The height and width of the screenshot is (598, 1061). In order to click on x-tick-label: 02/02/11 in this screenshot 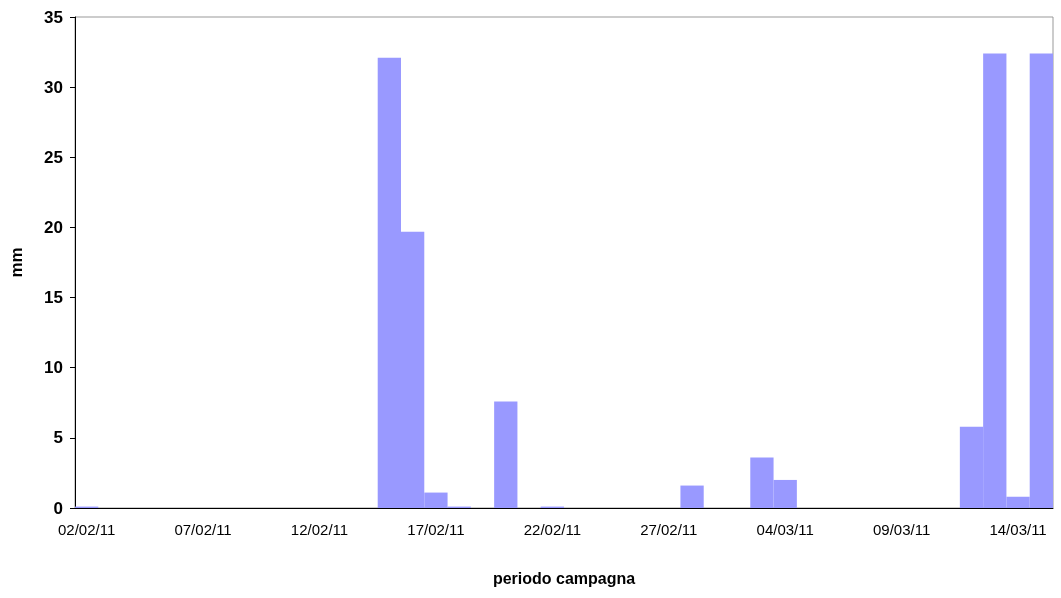, I will do `click(87, 529)`.